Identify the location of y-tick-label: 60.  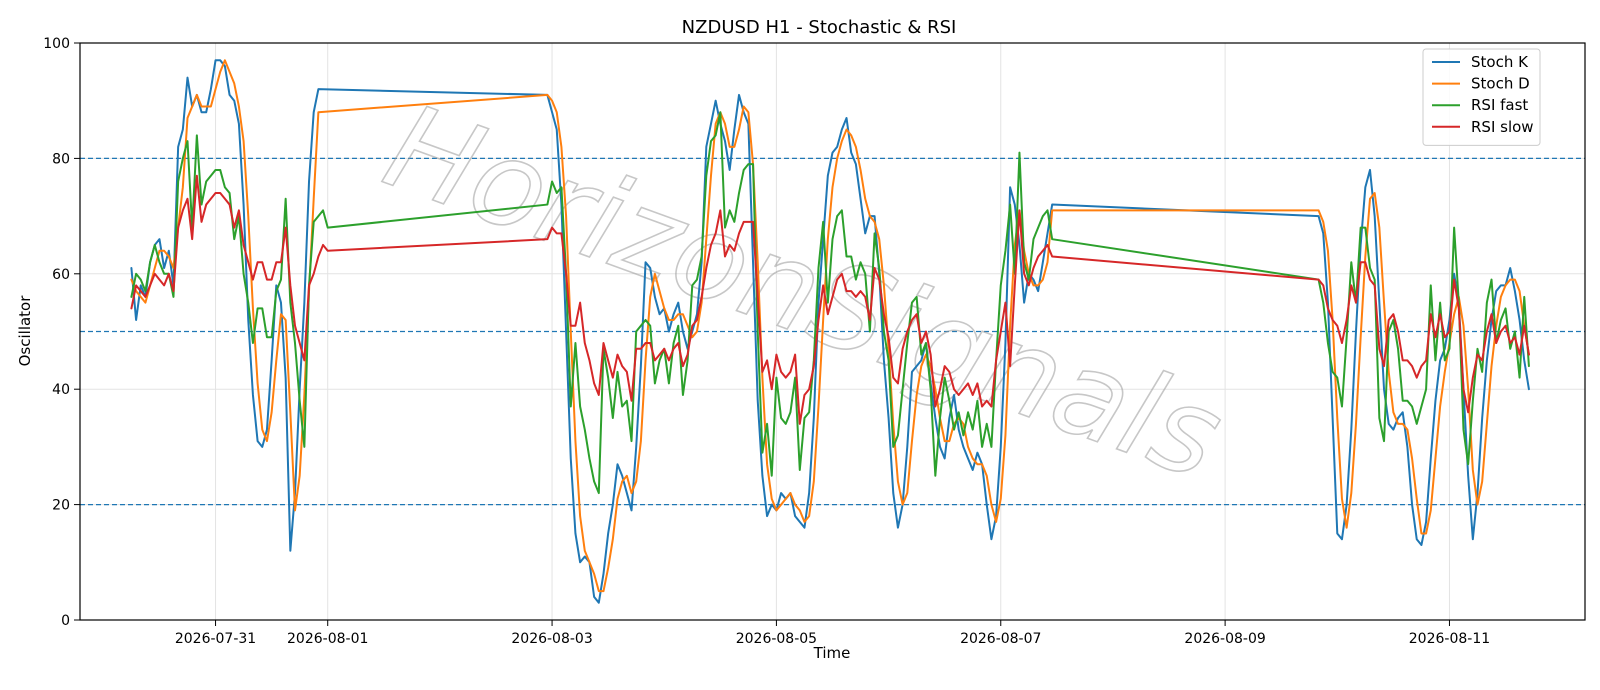
(61, 275).